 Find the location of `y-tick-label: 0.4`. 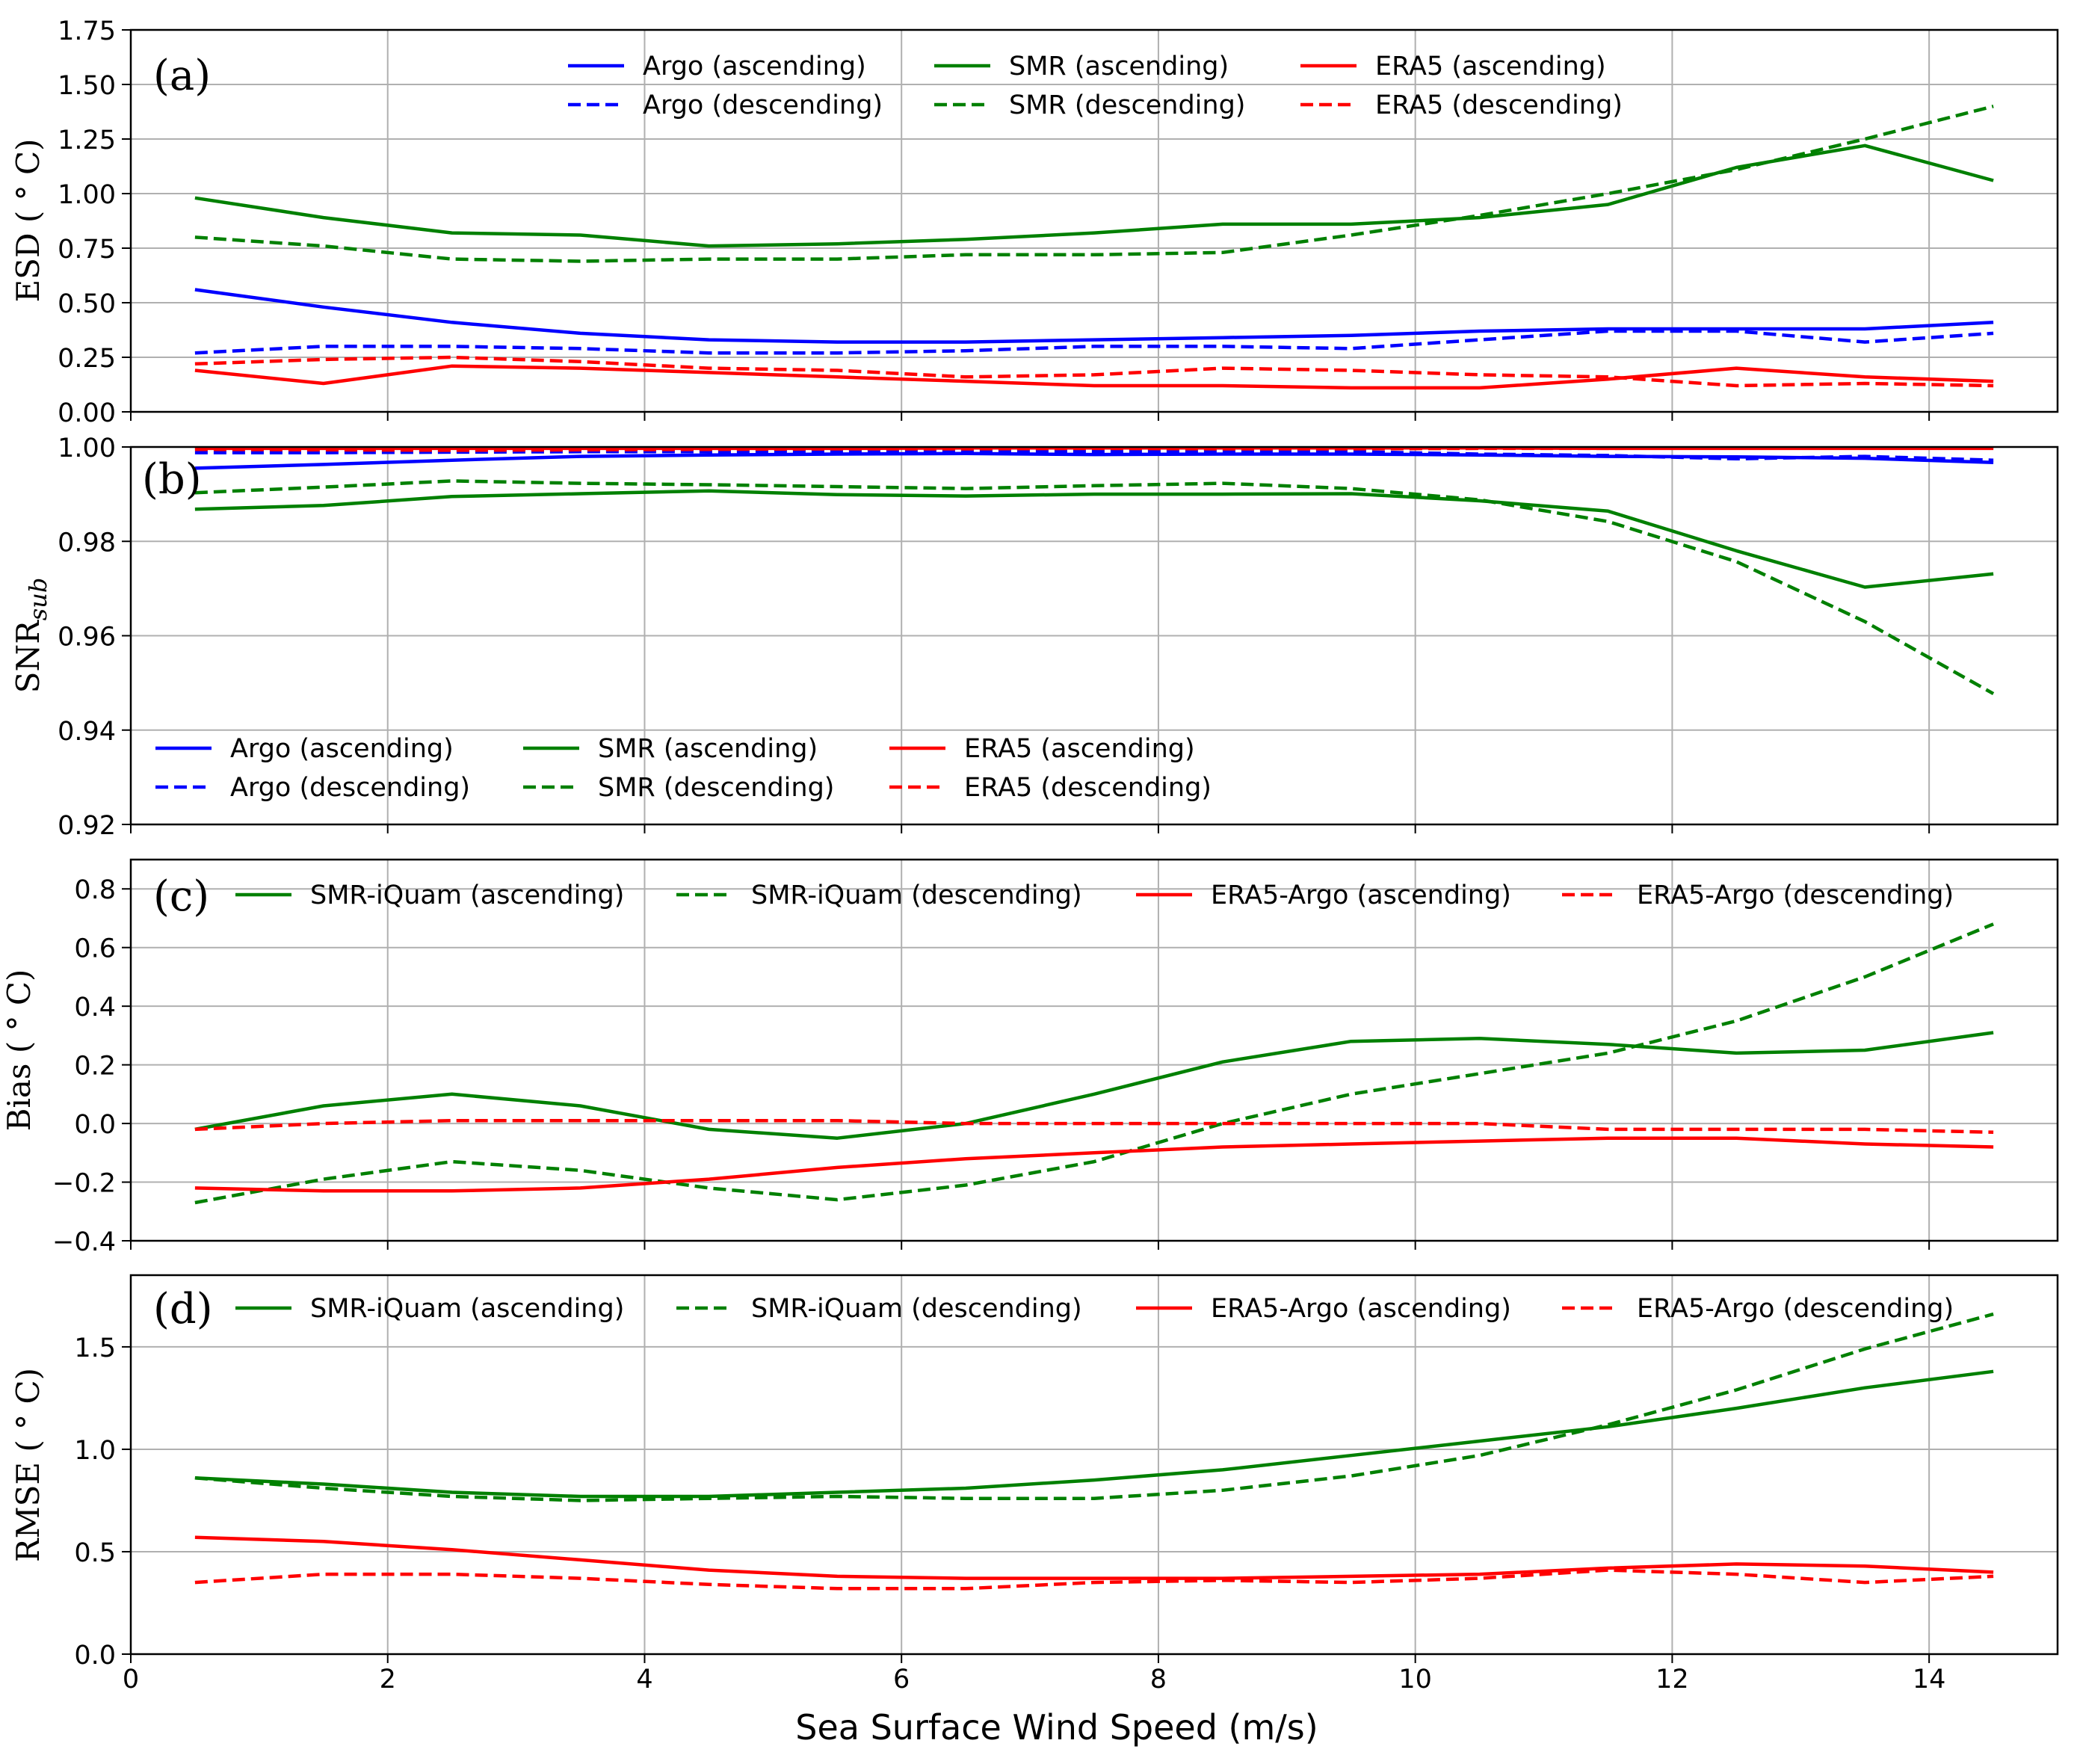

y-tick-label: 0.4 is located at coordinates (95, 1008).